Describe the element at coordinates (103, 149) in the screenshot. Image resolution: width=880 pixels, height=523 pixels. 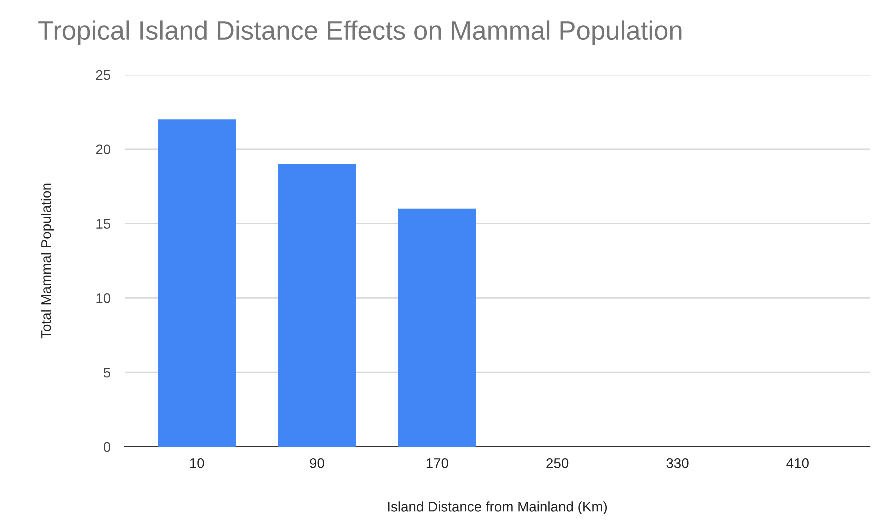
I see `y-tick-label: 20` at that location.